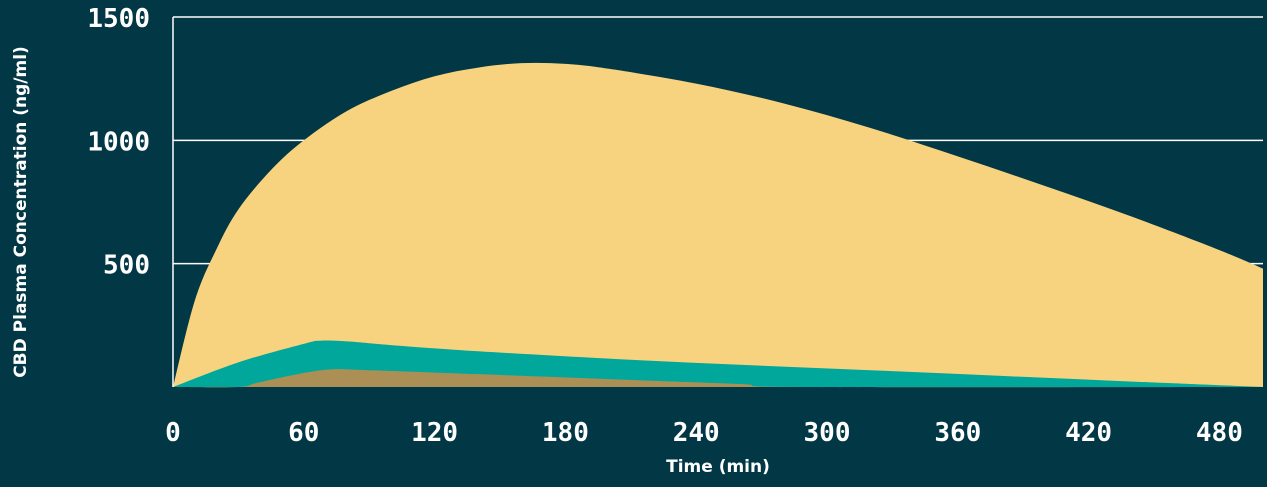 This screenshot has width=1267, height=487. What do you see at coordinates (827, 433) in the screenshot?
I see `x-tick-label: 300` at bounding box center [827, 433].